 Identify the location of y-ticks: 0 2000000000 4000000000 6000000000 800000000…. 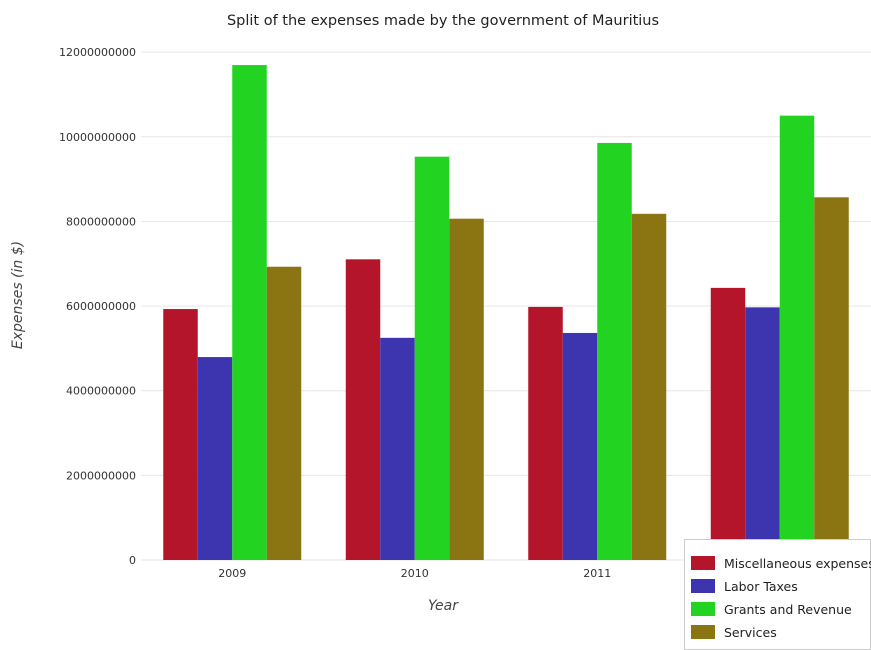
(97, 306).